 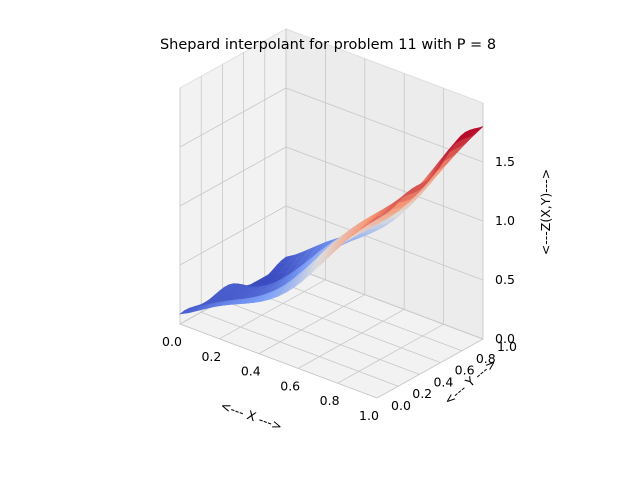 What do you see at coordinates (507, 346) in the screenshot?
I see `y-tick-label: 1.0` at bounding box center [507, 346].